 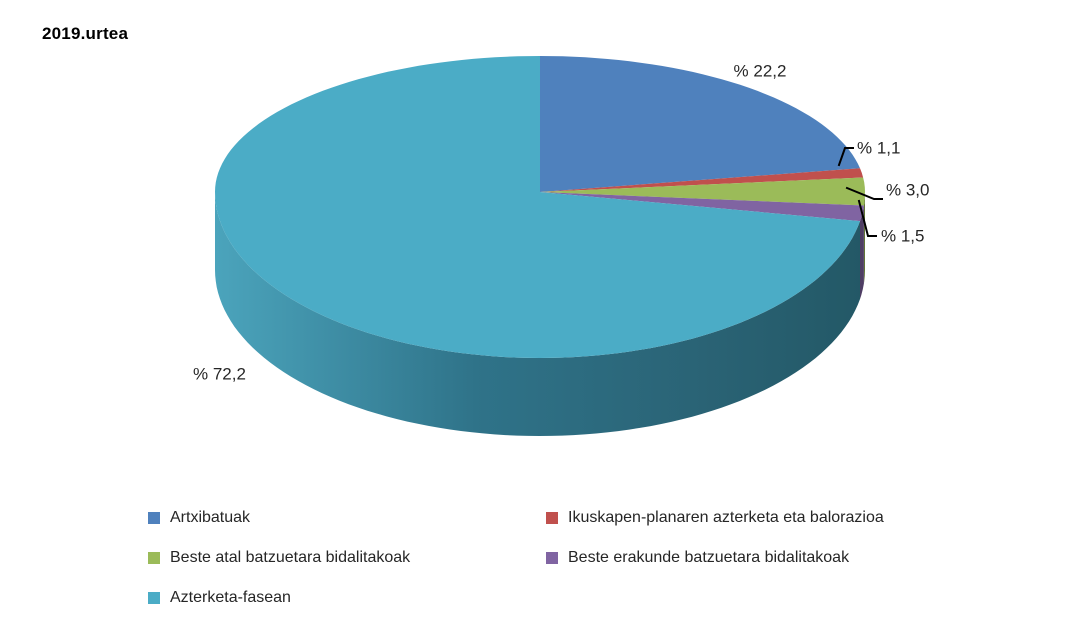 I want to click on legend-label: Azterketa-fasean, so click(x=230, y=597).